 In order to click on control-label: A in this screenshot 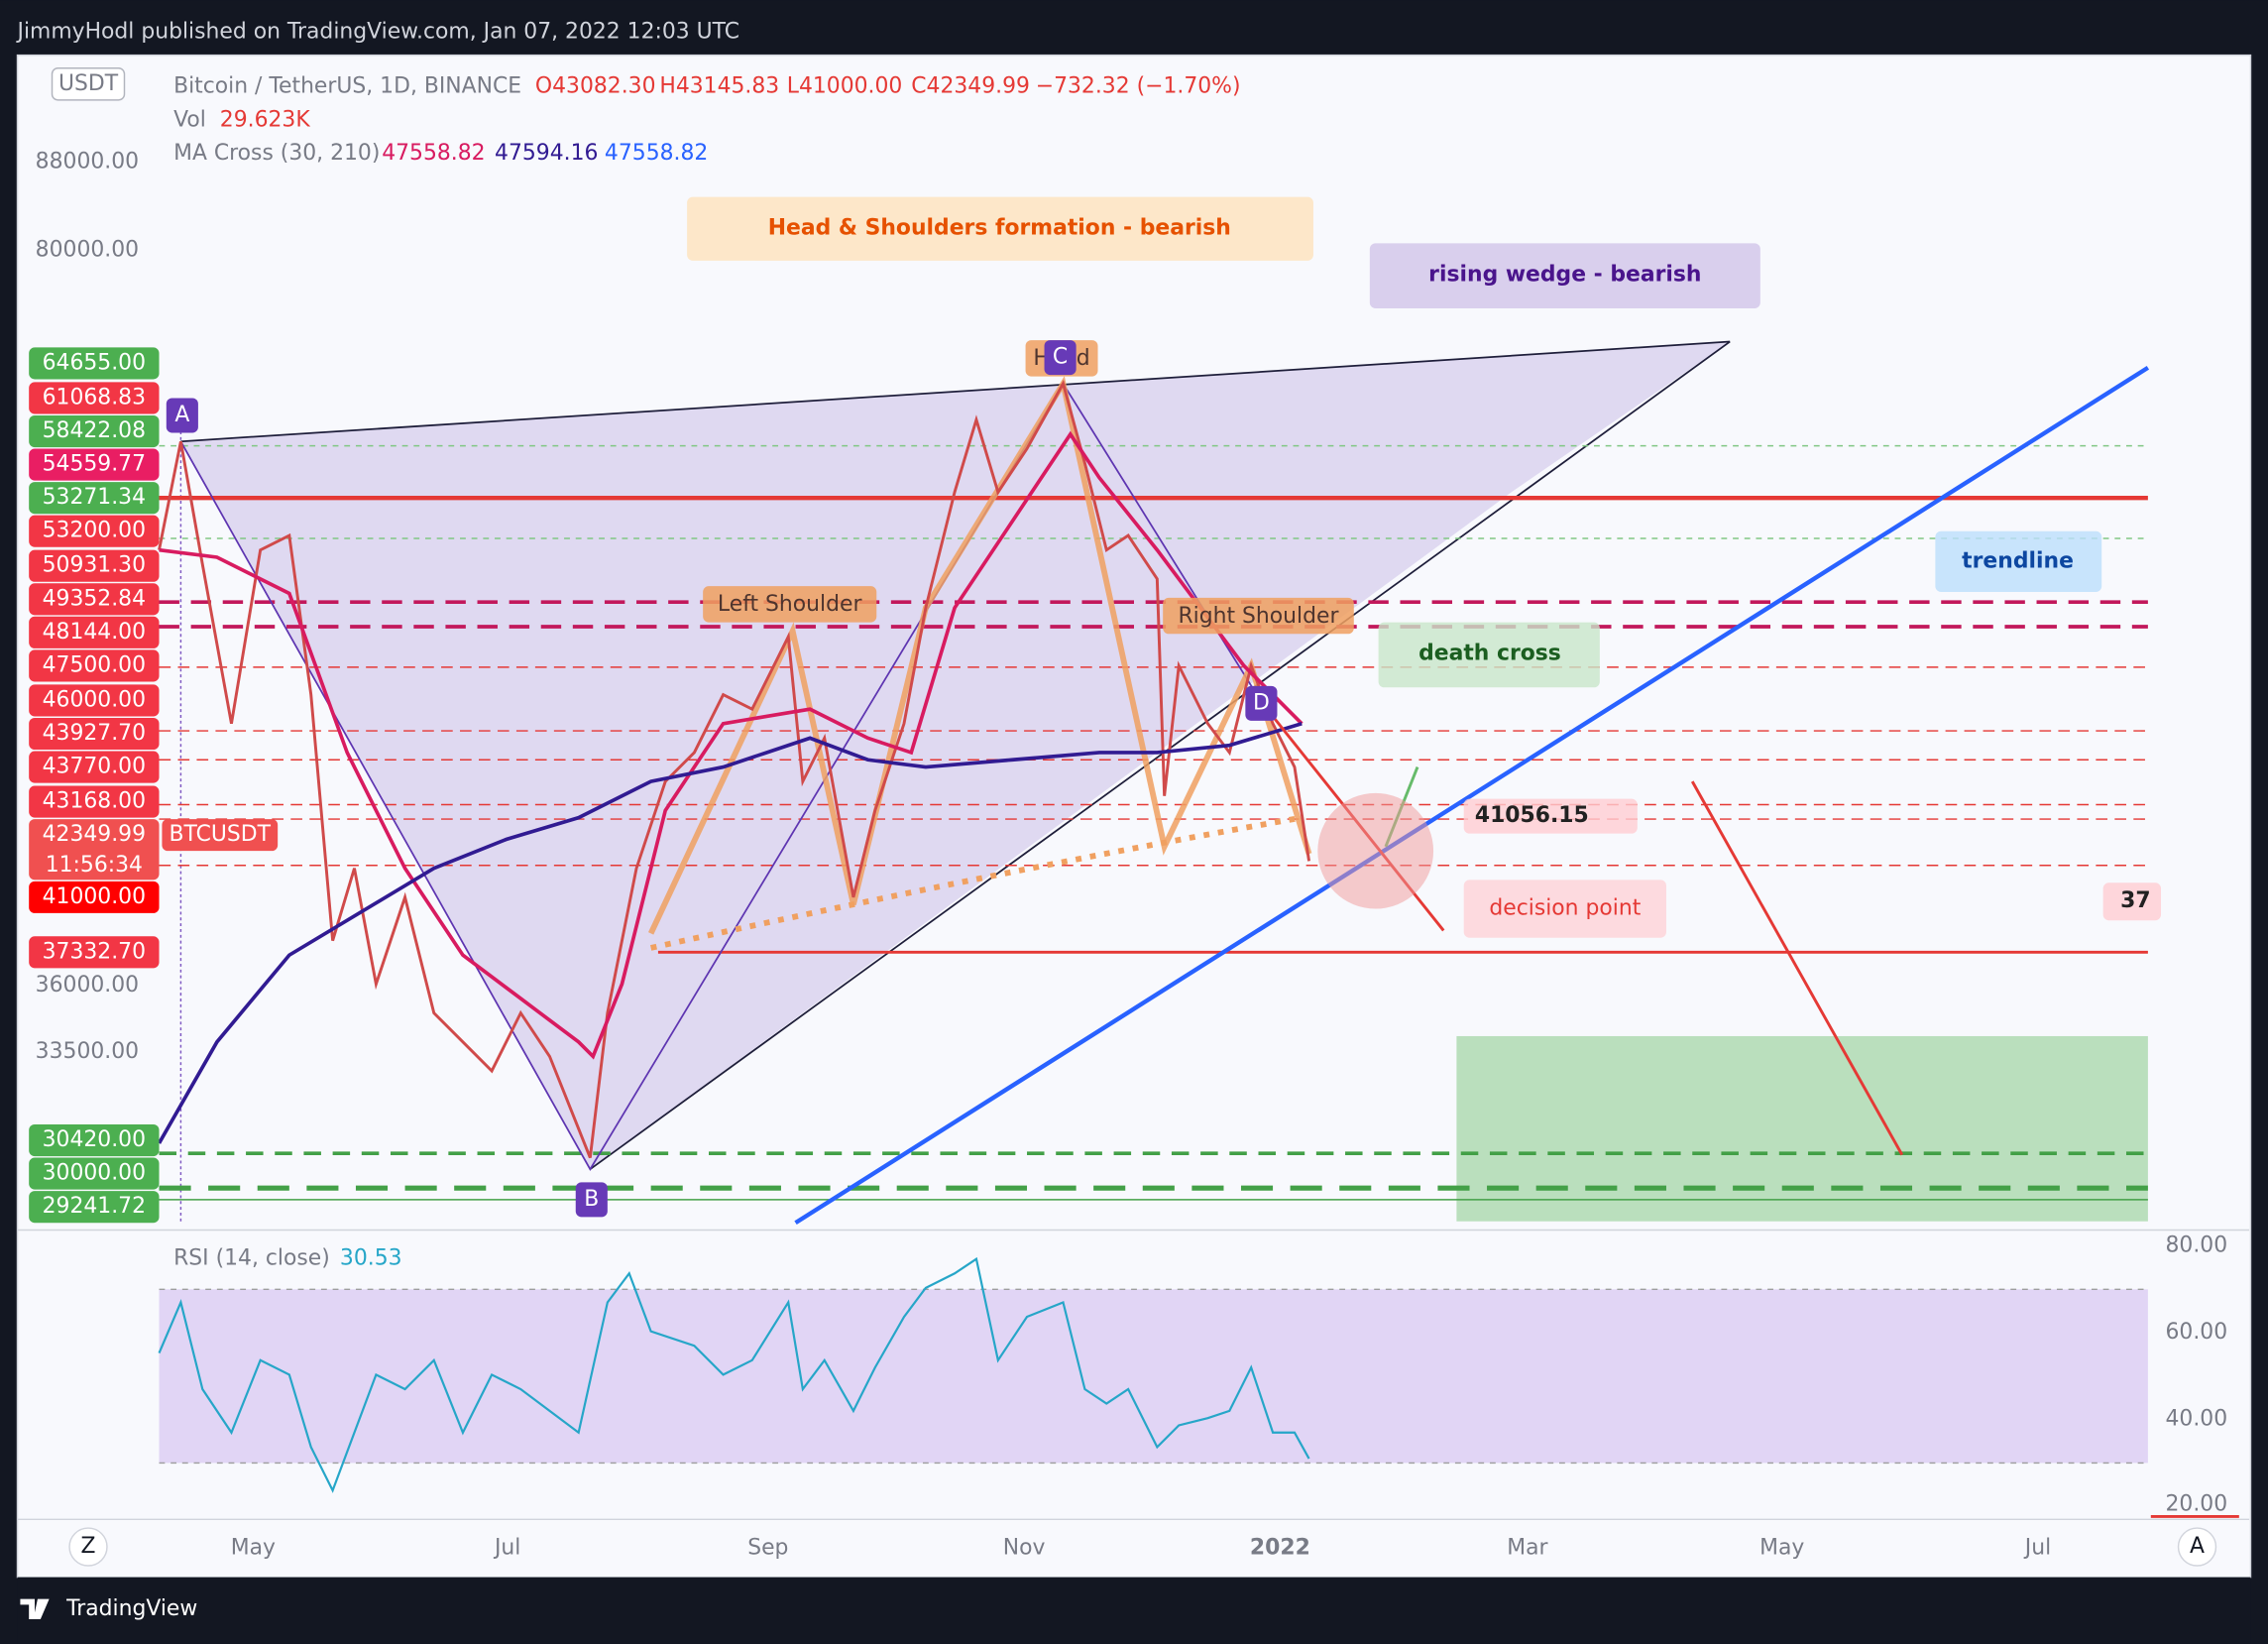, I will do `click(2197, 1546)`.